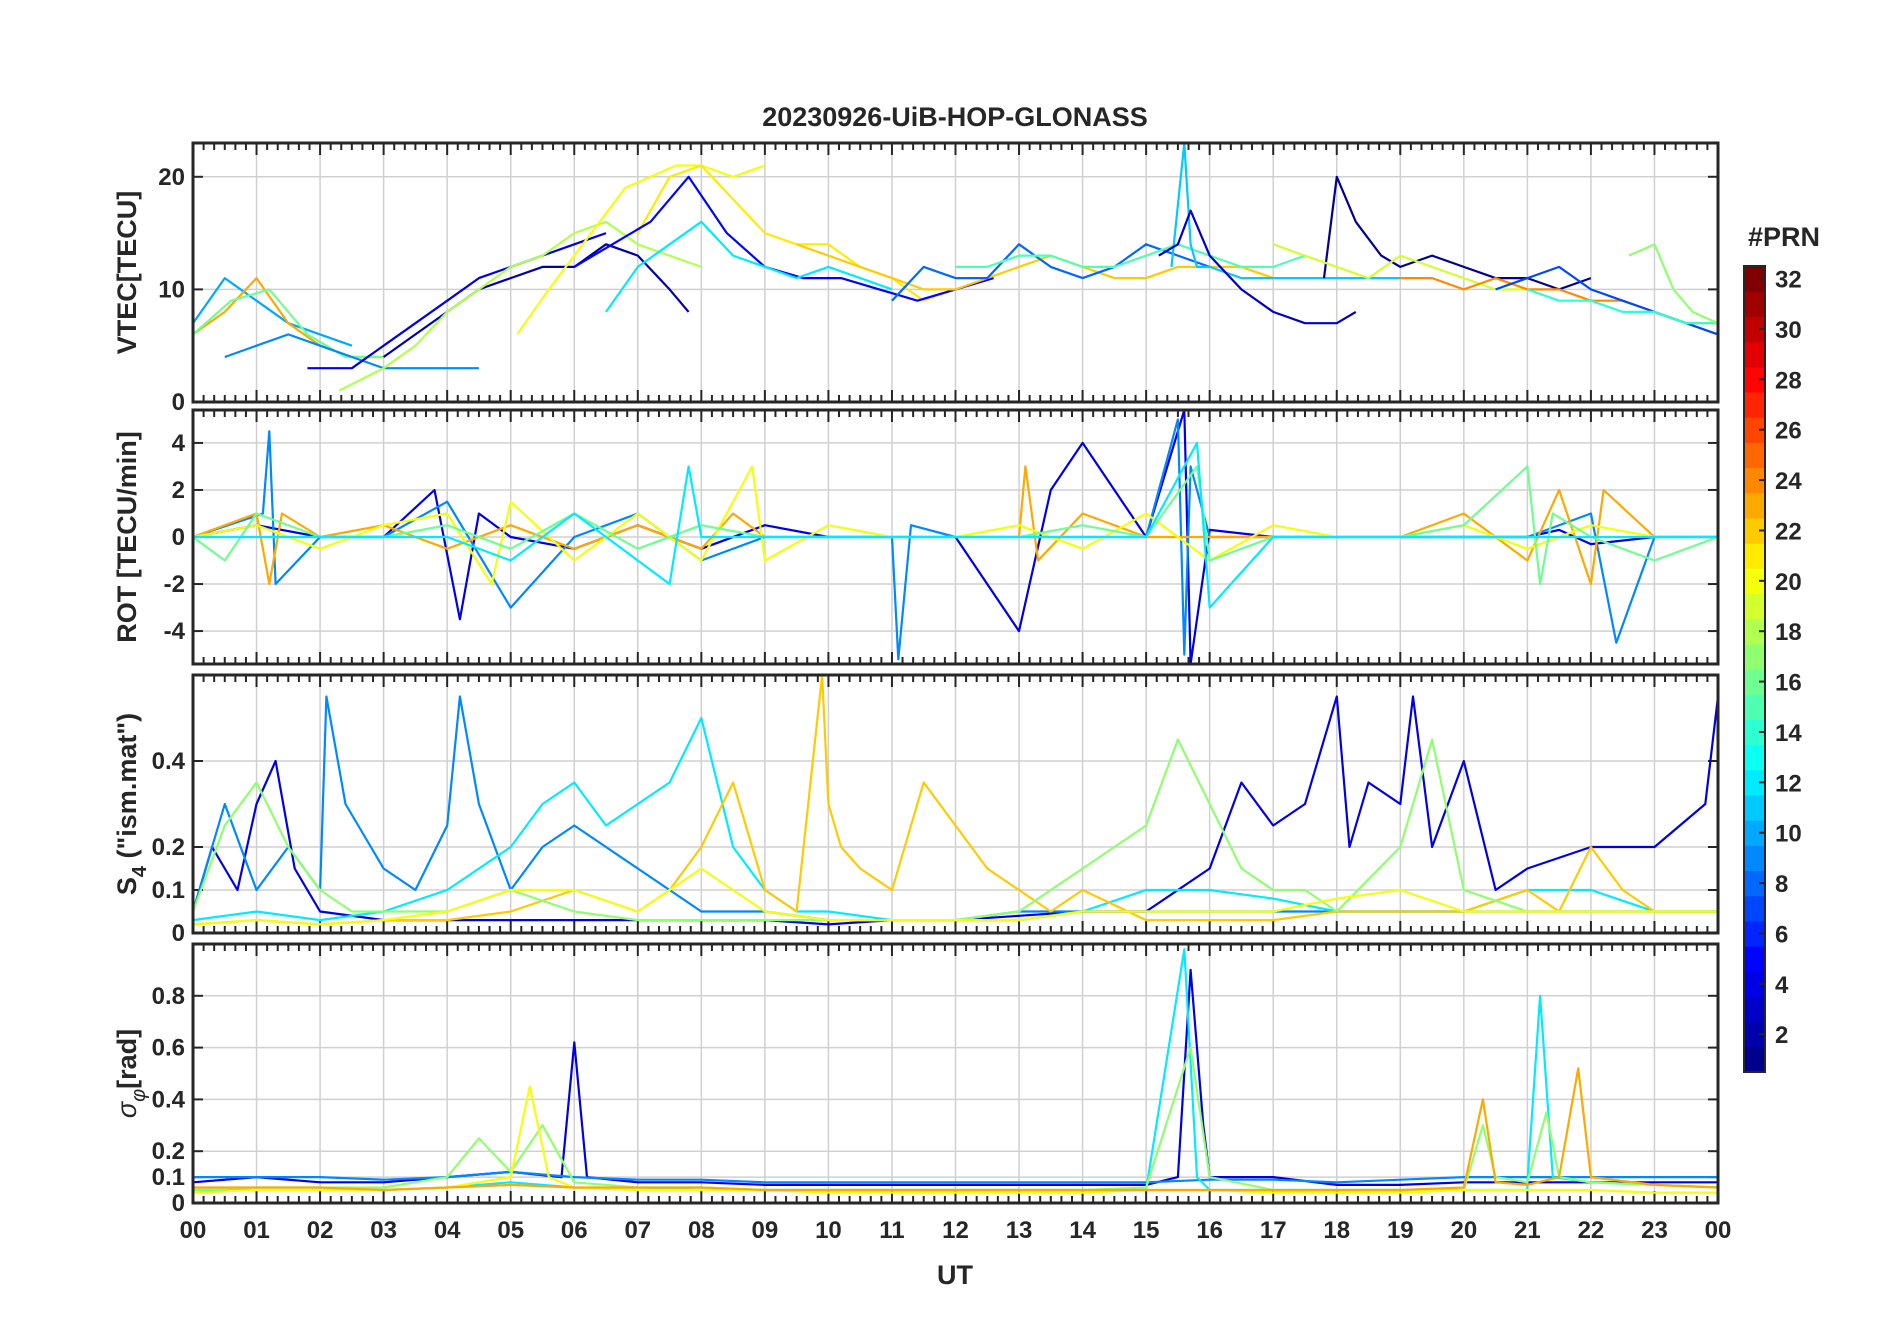  What do you see at coordinates (1463, 1230) in the screenshot?
I see `x-tick-label: 20` at bounding box center [1463, 1230].